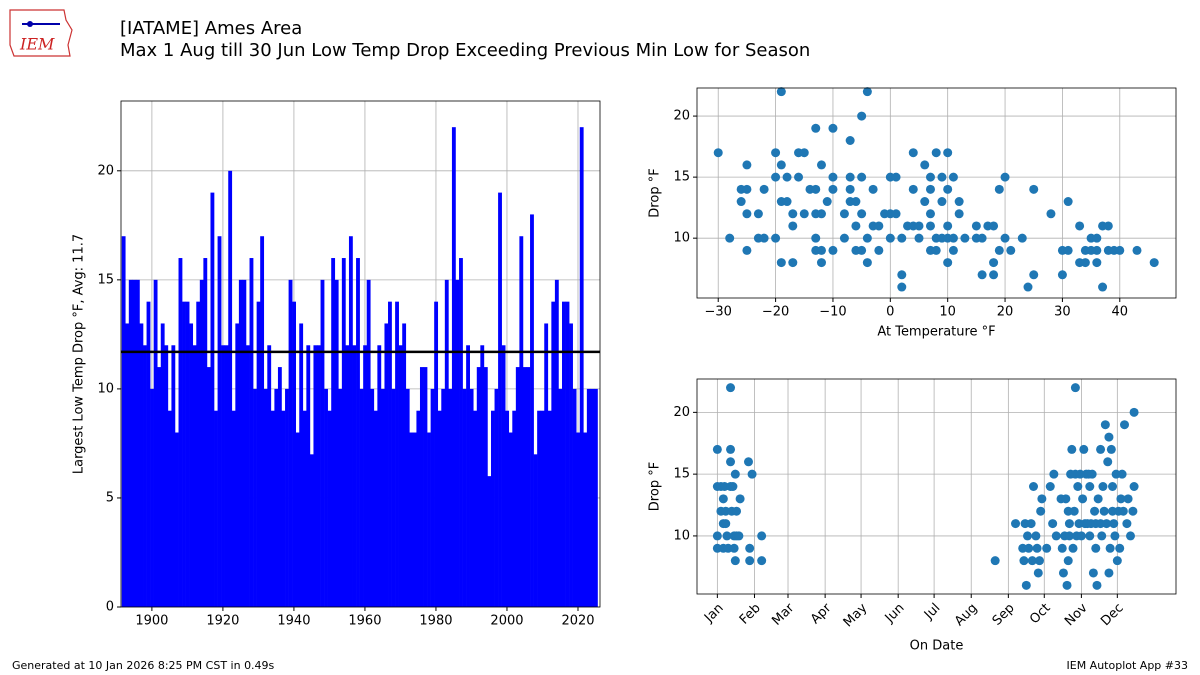 This screenshot has width=1200, height=675. What do you see at coordinates (966, 615) in the screenshot?
I see `x-tick-label: Aug` at bounding box center [966, 615].